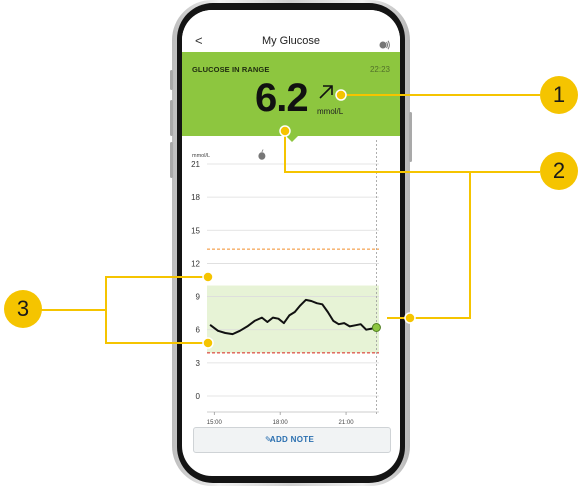 This screenshot has width=580, height=486. I want to click on phone-volume-up-button, so click(171, 118).